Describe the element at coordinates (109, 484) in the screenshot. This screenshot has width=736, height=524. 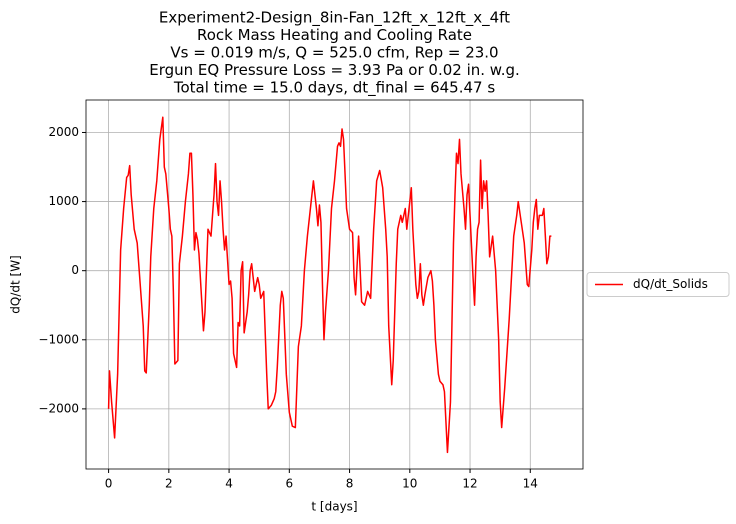
I see `x-tick-label: 0` at that location.